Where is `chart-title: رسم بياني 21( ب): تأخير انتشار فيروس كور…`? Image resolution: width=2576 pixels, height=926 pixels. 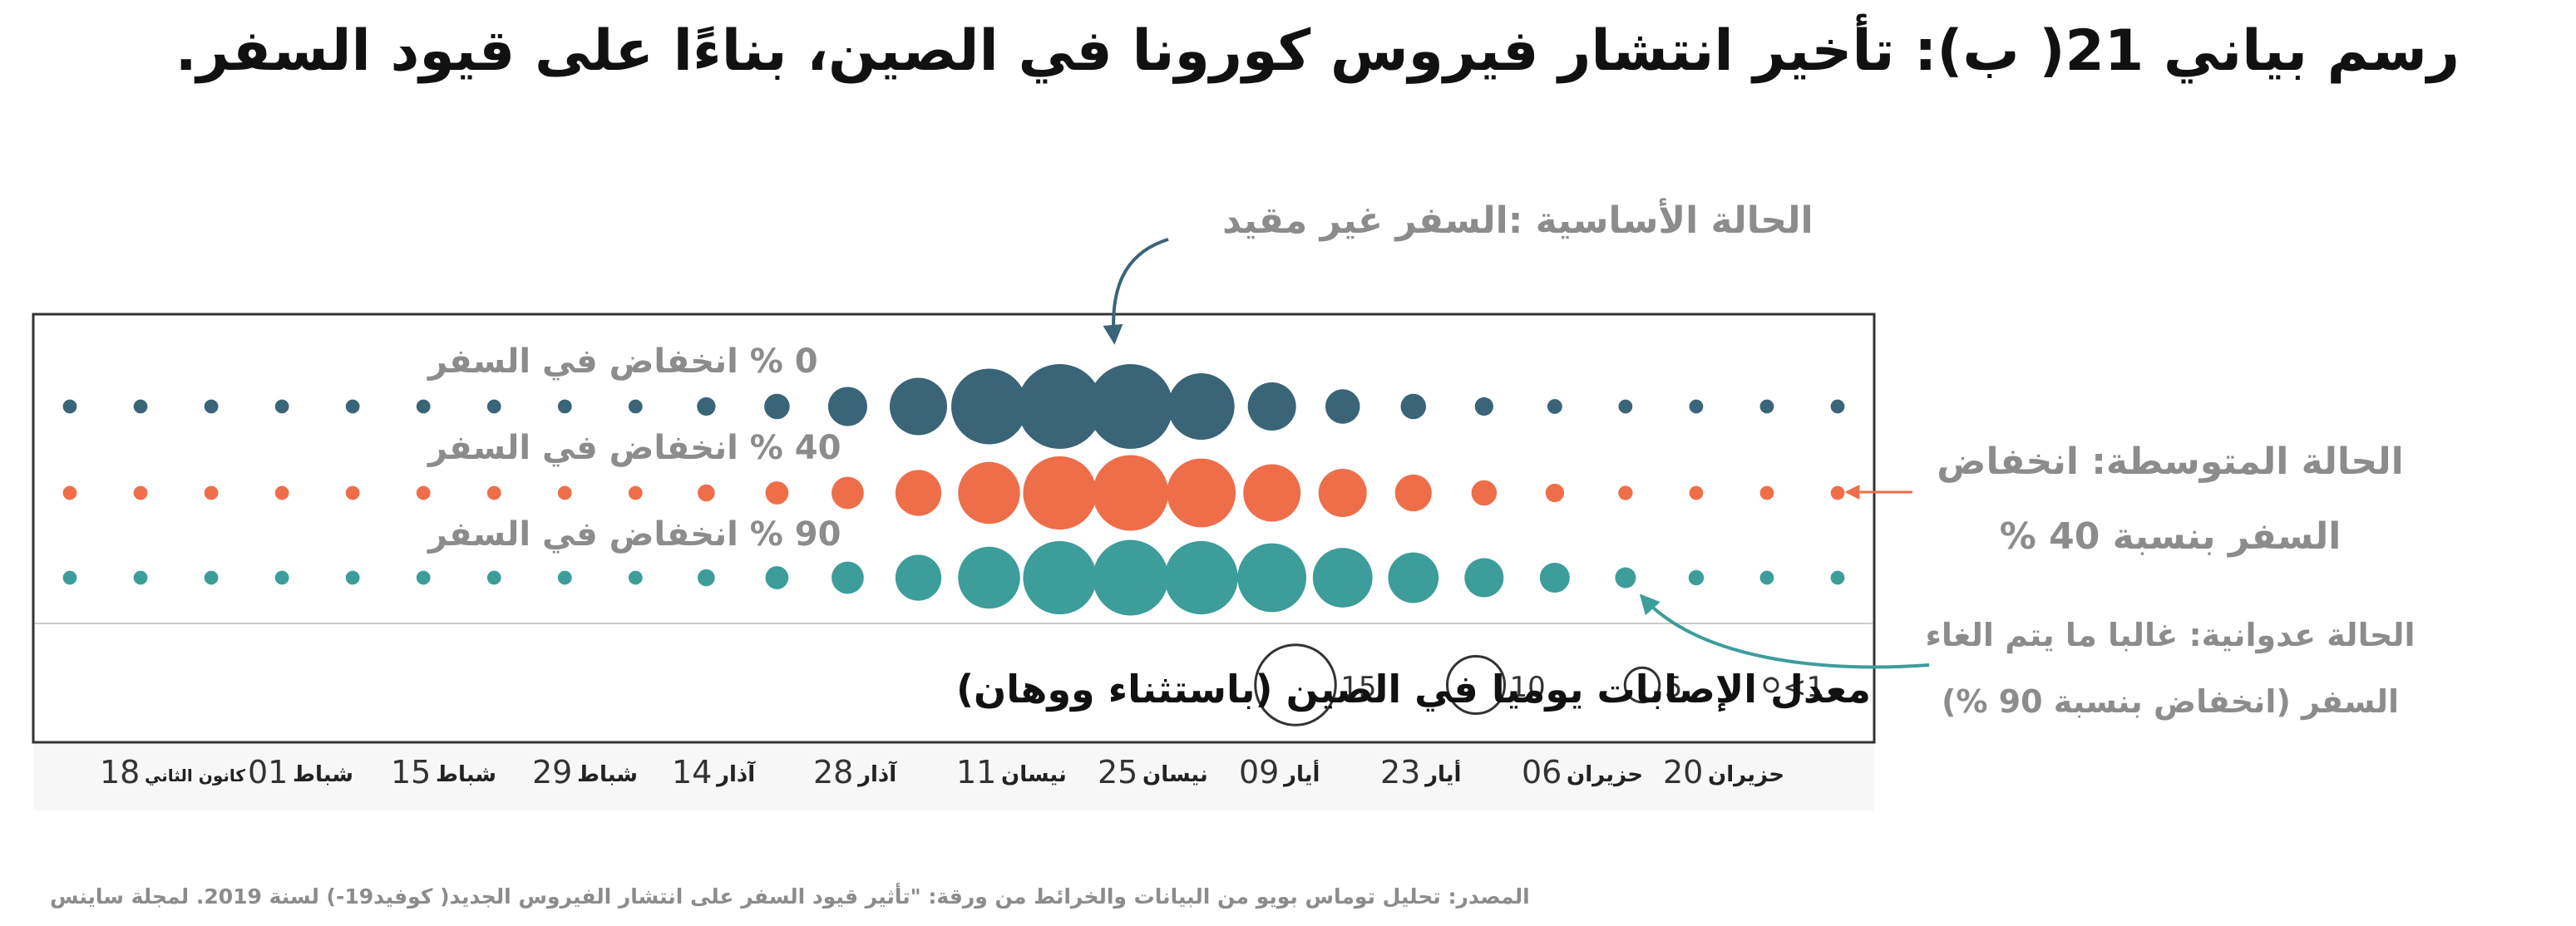 chart-title: رسم بياني 21( ب): تأخير انتشار فيروس كور… is located at coordinates (1317, 51).